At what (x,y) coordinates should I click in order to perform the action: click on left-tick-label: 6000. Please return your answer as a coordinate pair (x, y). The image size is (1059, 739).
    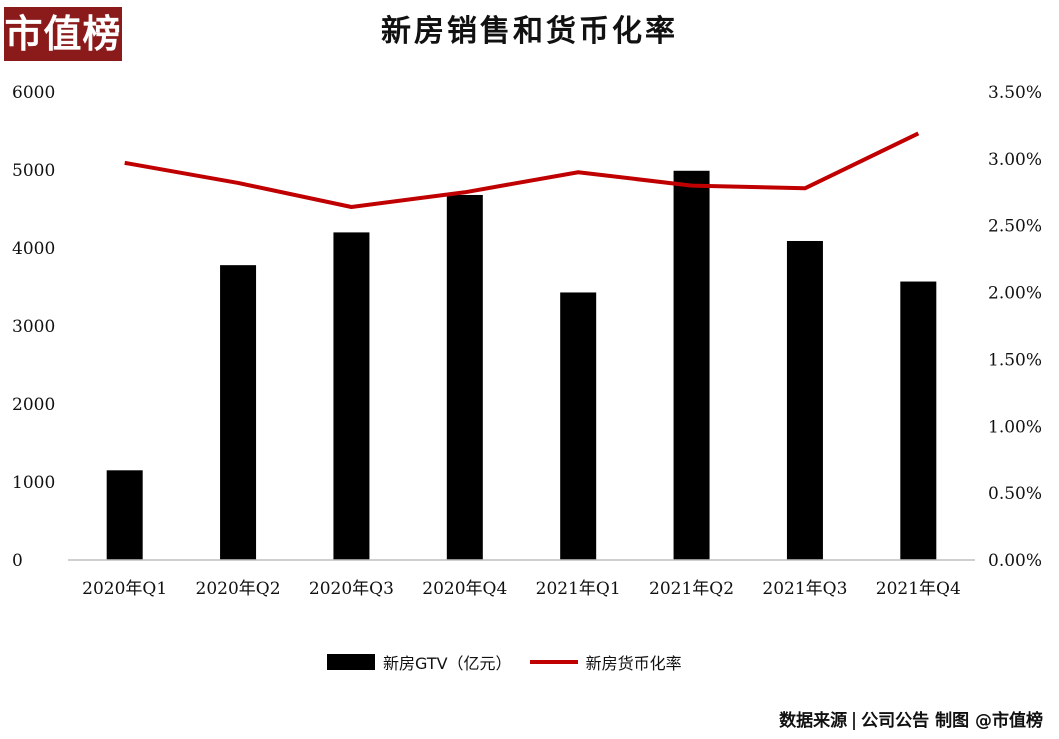
    Looking at the image, I should click on (33, 93).